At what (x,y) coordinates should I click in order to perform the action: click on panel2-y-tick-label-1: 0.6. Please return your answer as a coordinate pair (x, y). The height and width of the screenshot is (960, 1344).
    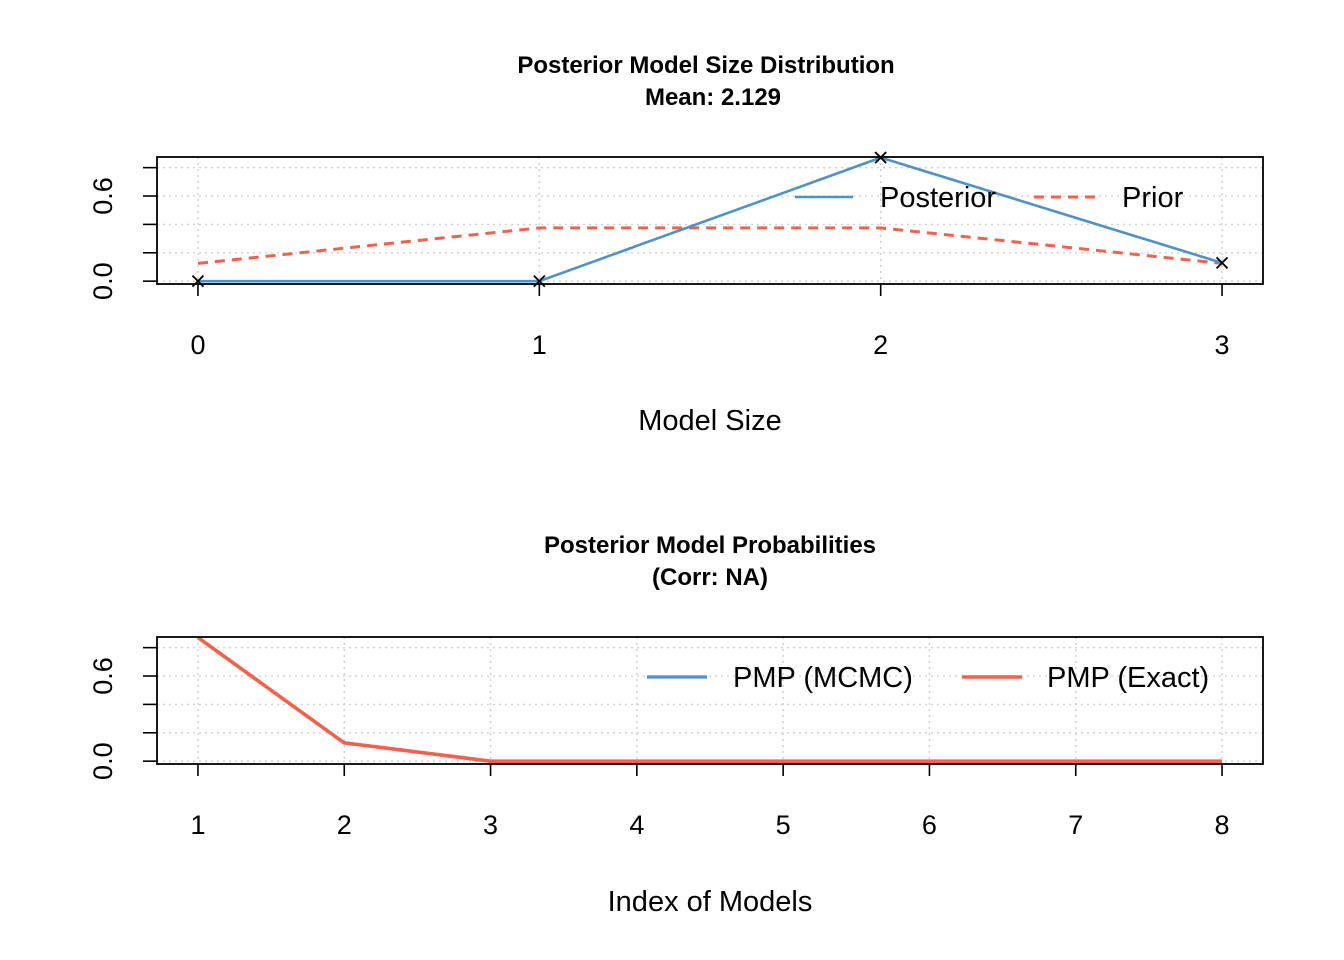
    Looking at the image, I should click on (103, 676).